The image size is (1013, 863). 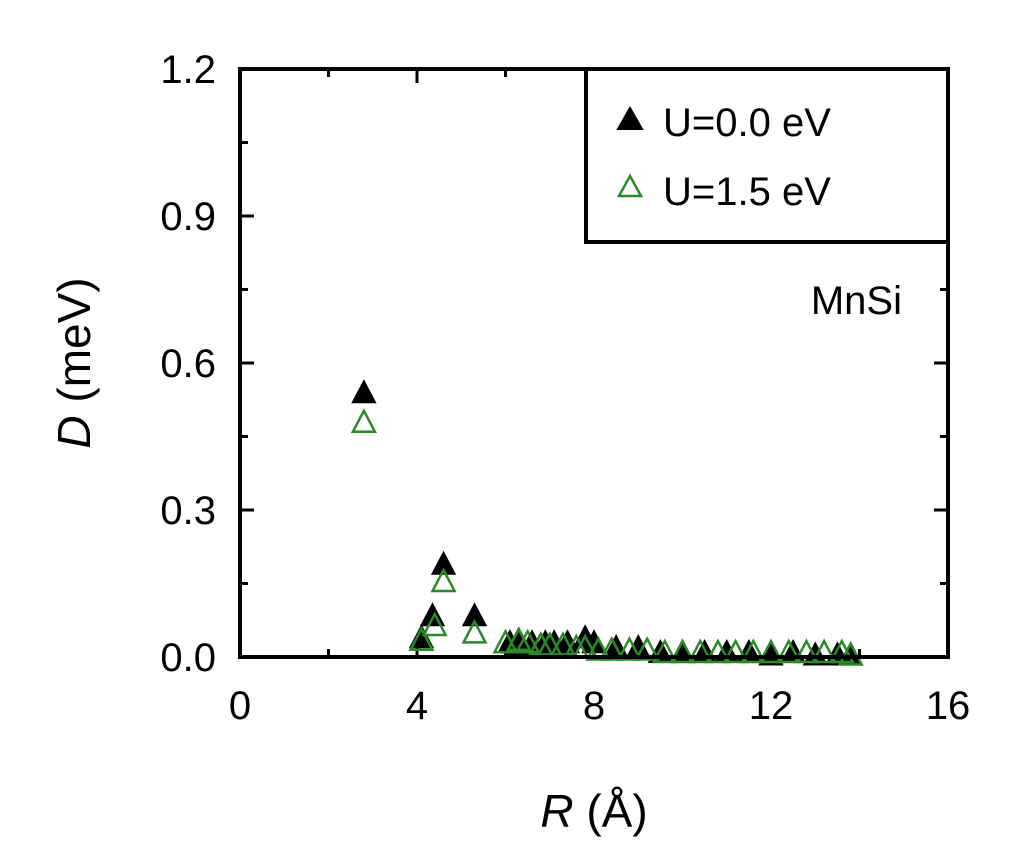 What do you see at coordinates (188, 364) in the screenshot?
I see `y-tick-label: 0.6` at bounding box center [188, 364].